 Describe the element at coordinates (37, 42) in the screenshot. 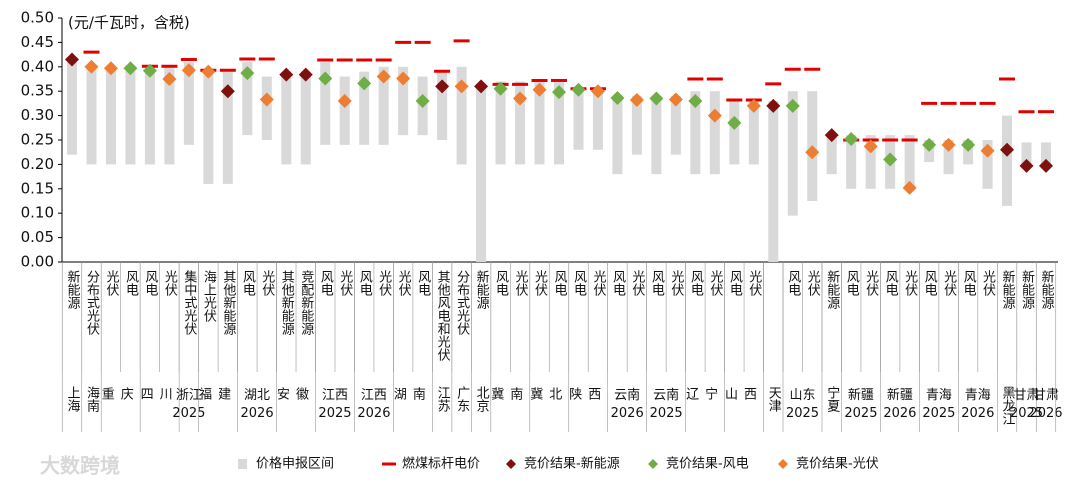

I see `y-tick-label: 0.45` at that location.